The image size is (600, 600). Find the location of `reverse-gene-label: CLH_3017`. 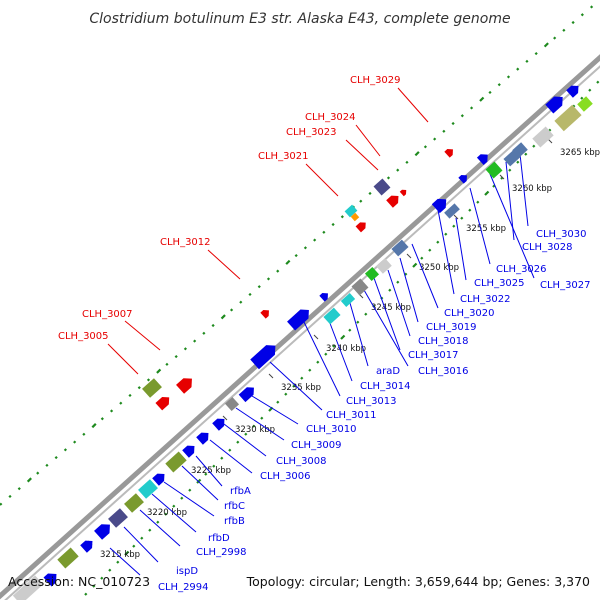

reverse-gene-label: CLH_3017 is located at coordinates (433, 355).